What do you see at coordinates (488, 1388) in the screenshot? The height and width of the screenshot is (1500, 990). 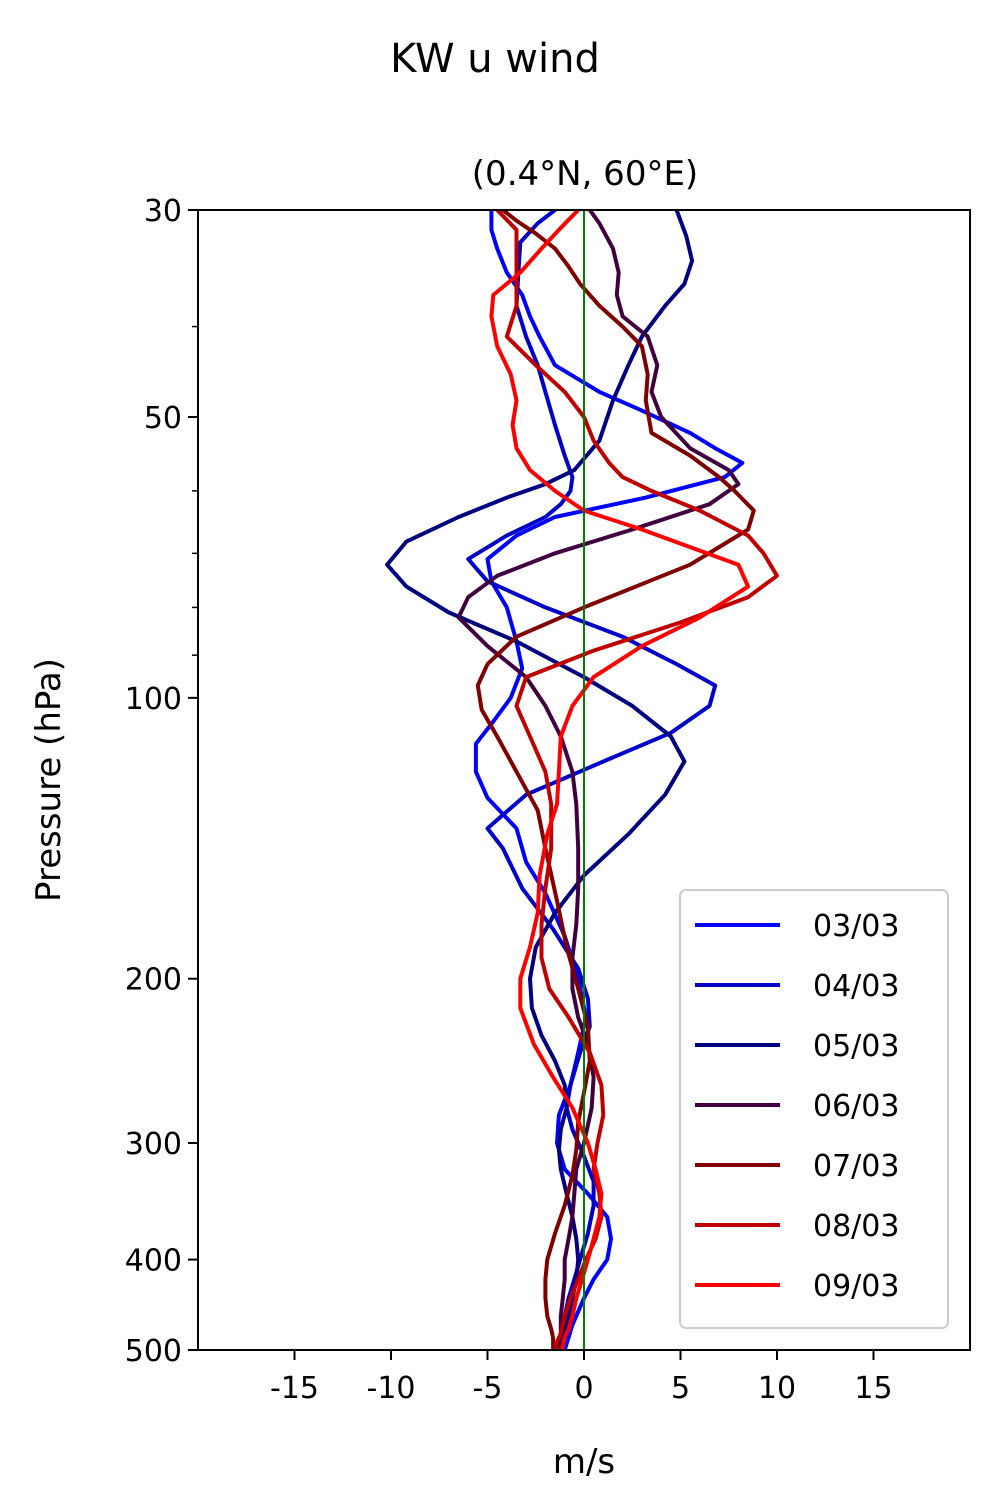 I see `x-tick-label: -5` at bounding box center [488, 1388].